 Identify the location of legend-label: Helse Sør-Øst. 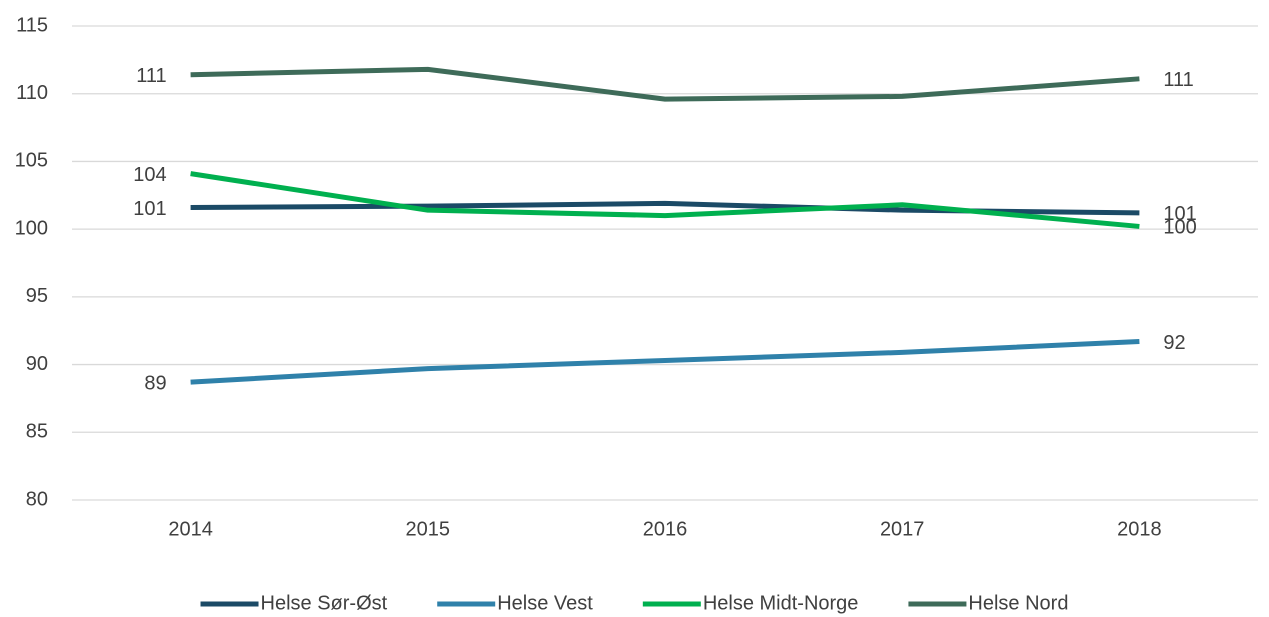
(324, 603).